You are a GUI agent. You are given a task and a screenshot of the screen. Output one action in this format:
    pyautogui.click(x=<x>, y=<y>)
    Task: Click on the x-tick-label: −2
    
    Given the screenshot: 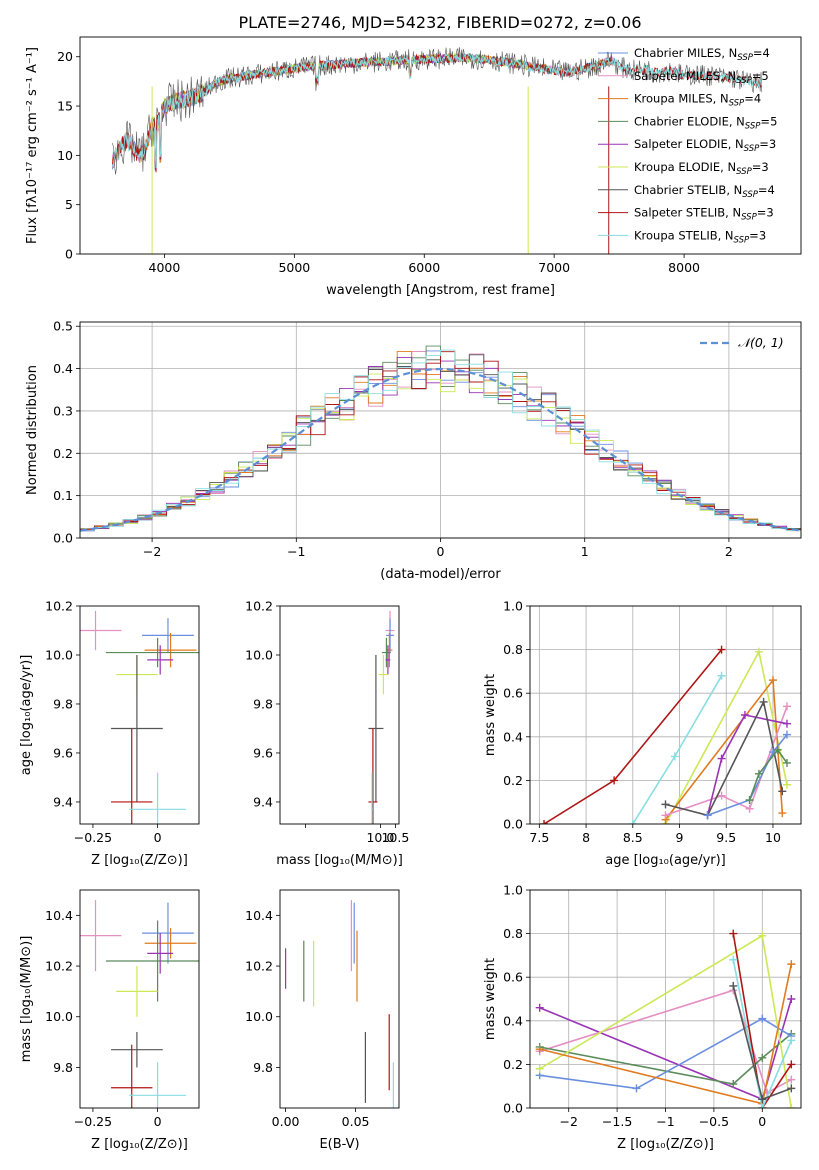 What is the action you would take?
    pyautogui.click(x=152, y=551)
    